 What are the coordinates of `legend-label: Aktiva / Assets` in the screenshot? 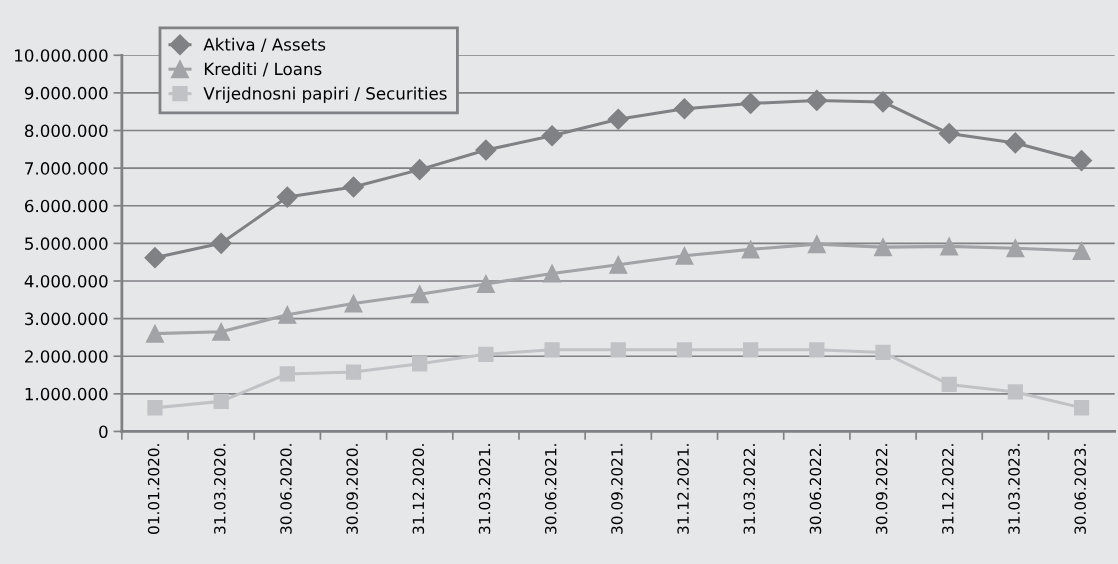 It's located at (264, 45).